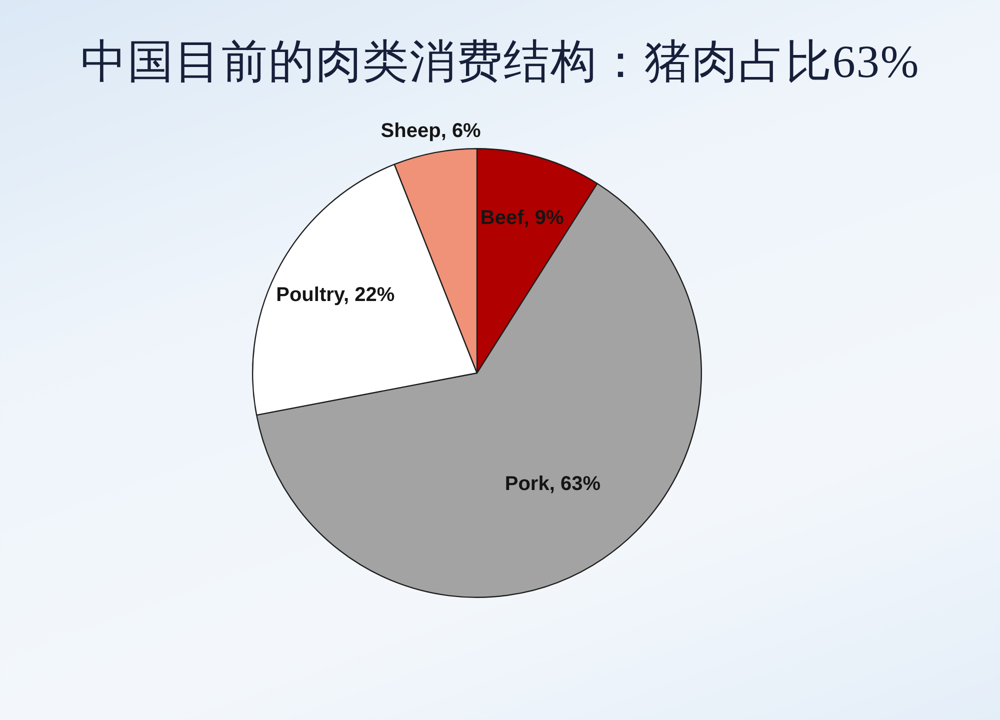  What do you see at coordinates (430, 130) in the screenshot?
I see `slice-label: Sheep, 6%` at bounding box center [430, 130].